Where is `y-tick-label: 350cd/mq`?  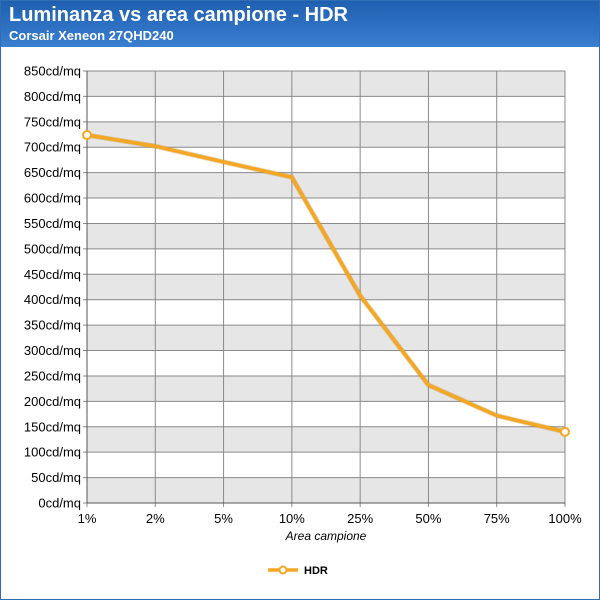 y-tick-label: 350cd/mq is located at coordinates (52, 325).